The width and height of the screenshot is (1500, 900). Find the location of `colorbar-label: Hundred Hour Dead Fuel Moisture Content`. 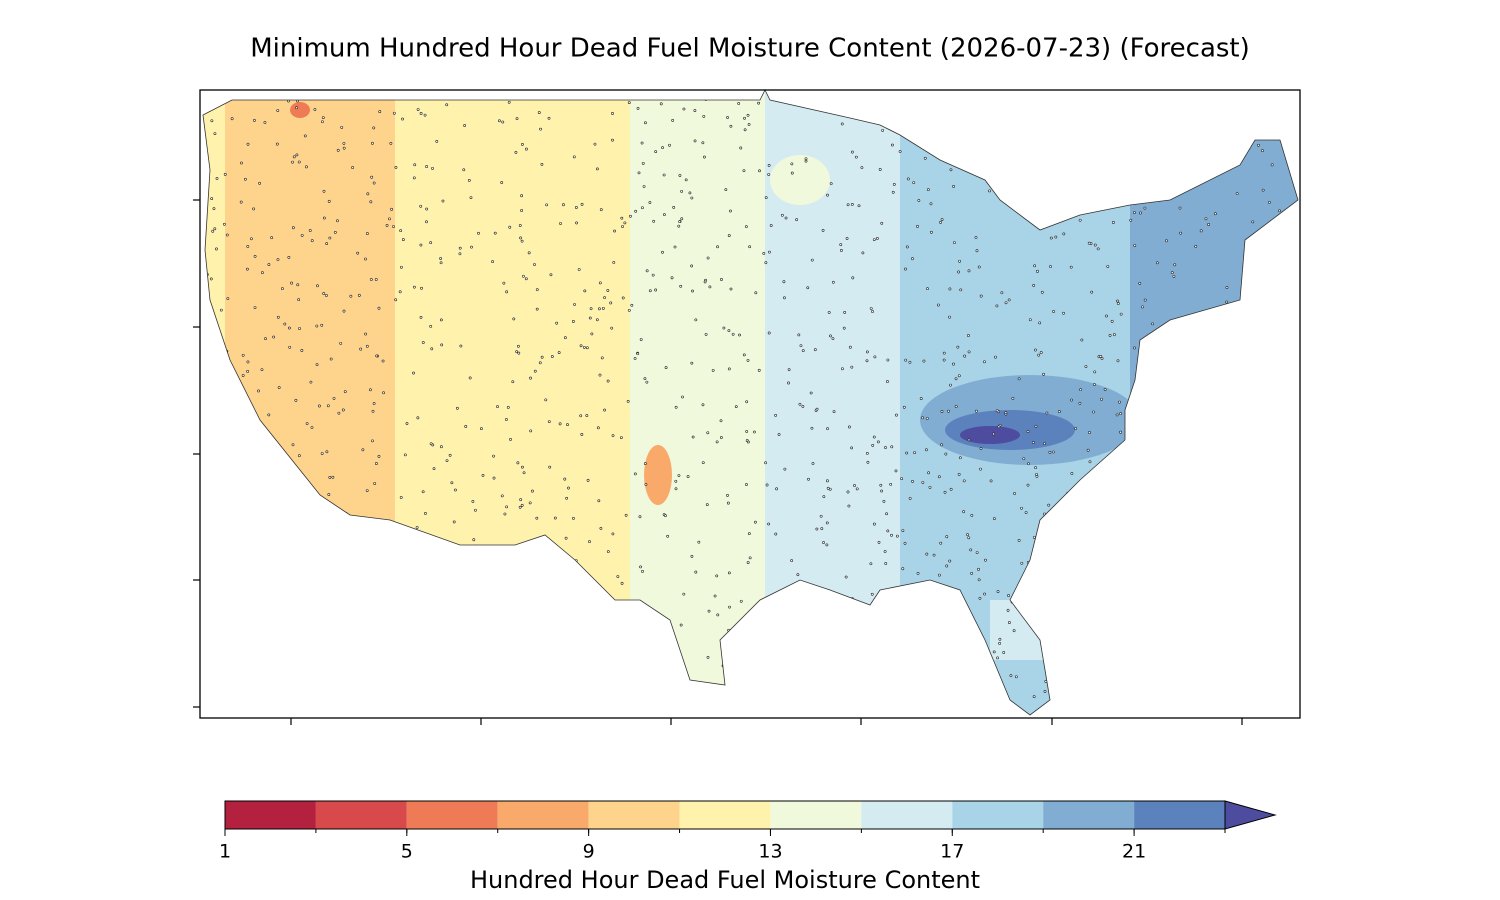

colorbar-label: Hundred Hour Dead Fuel Moisture Content is located at coordinates (725, 880).